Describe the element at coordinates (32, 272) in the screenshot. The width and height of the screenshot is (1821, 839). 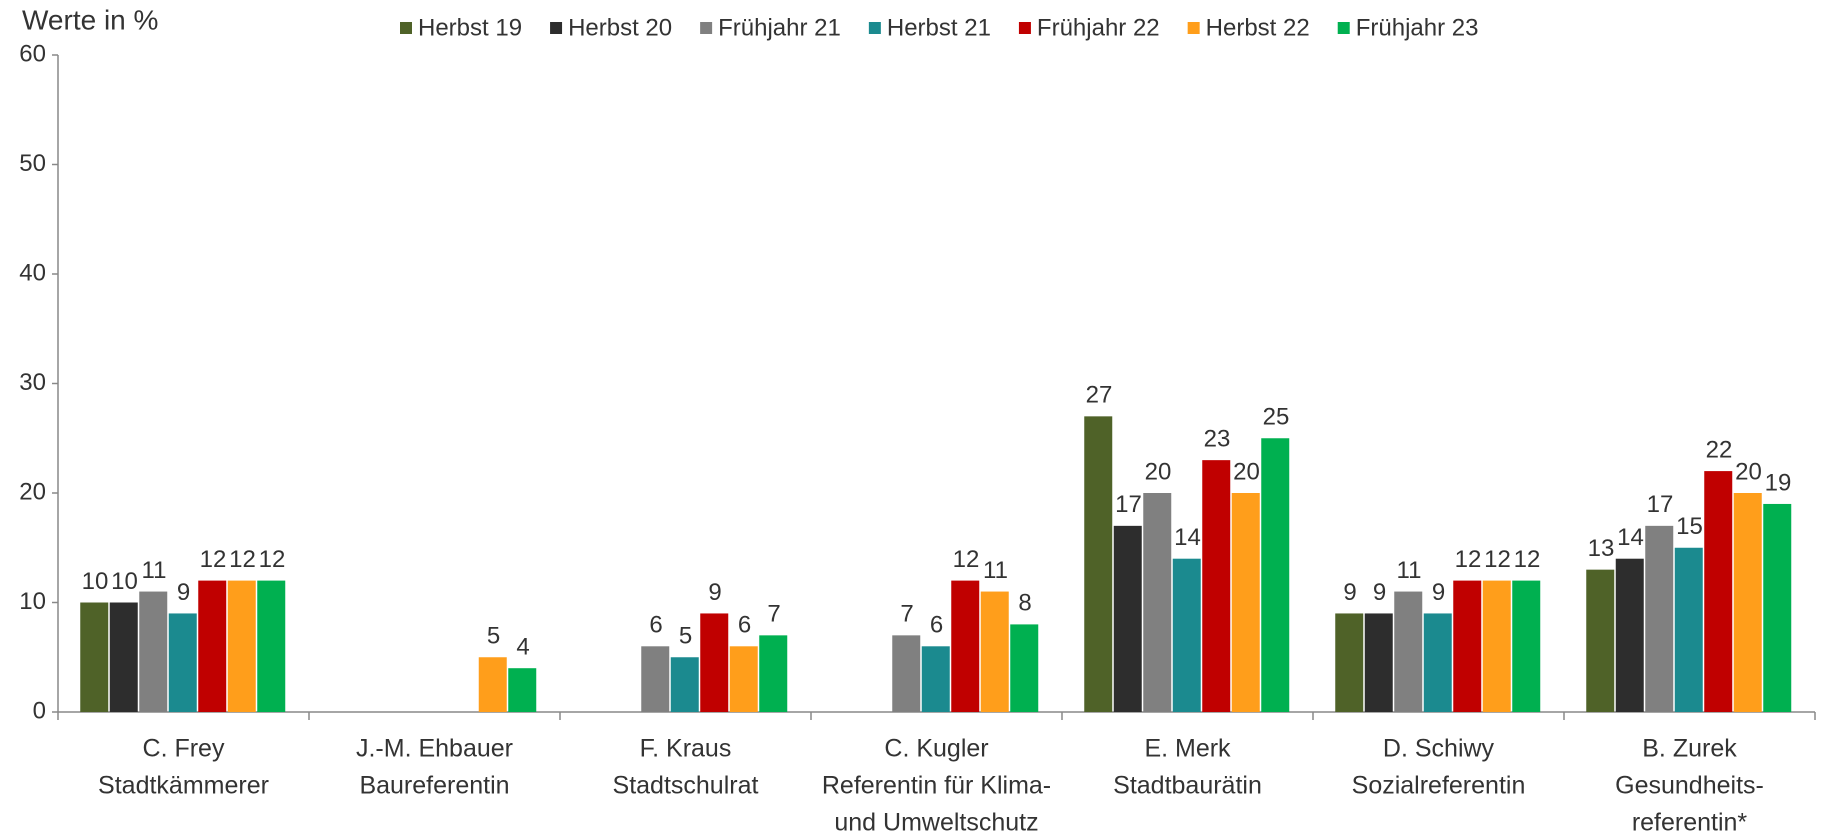
I see `y-tick-label: 40` at that location.